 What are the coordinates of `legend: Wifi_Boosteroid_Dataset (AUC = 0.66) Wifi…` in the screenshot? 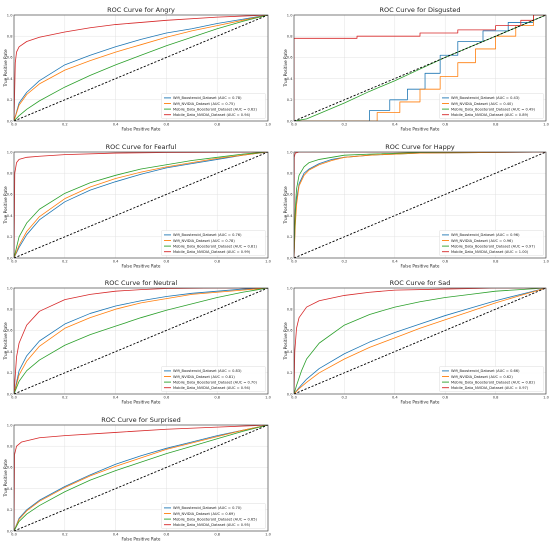 It's located at (491, 379).